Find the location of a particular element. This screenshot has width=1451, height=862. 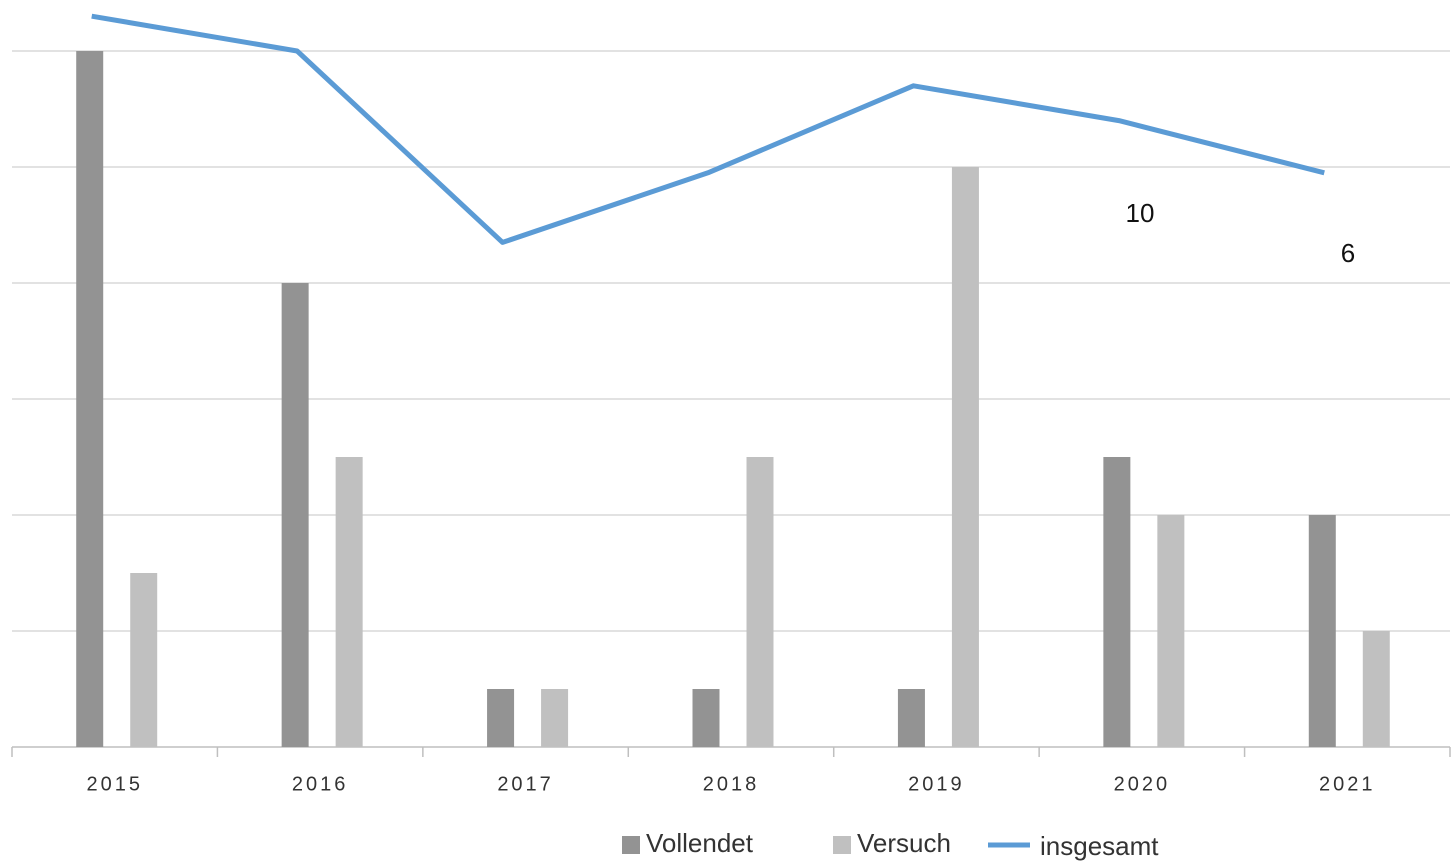

x-tick-label: 2016 is located at coordinates (320, 784).